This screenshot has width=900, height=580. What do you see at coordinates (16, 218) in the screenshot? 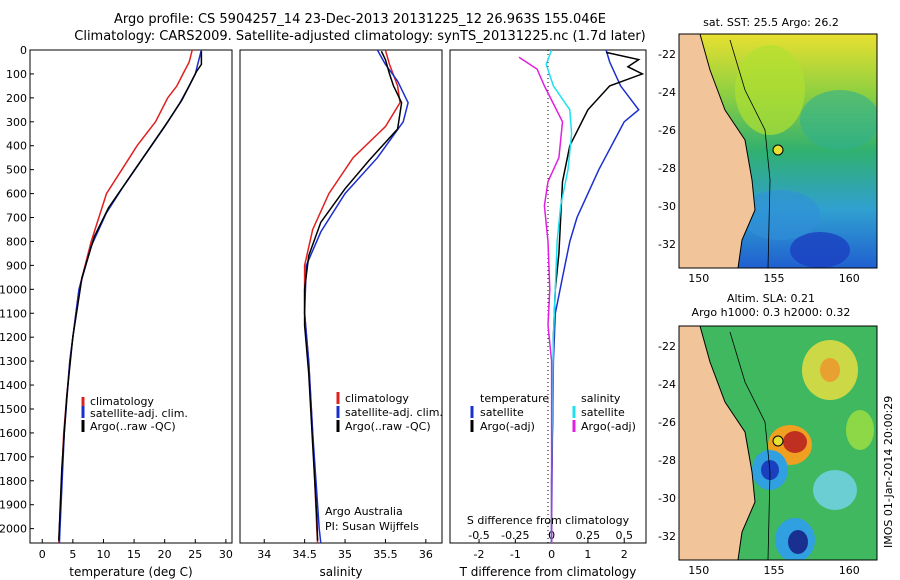
I see `y-tick-label: 700` at bounding box center [16, 218].